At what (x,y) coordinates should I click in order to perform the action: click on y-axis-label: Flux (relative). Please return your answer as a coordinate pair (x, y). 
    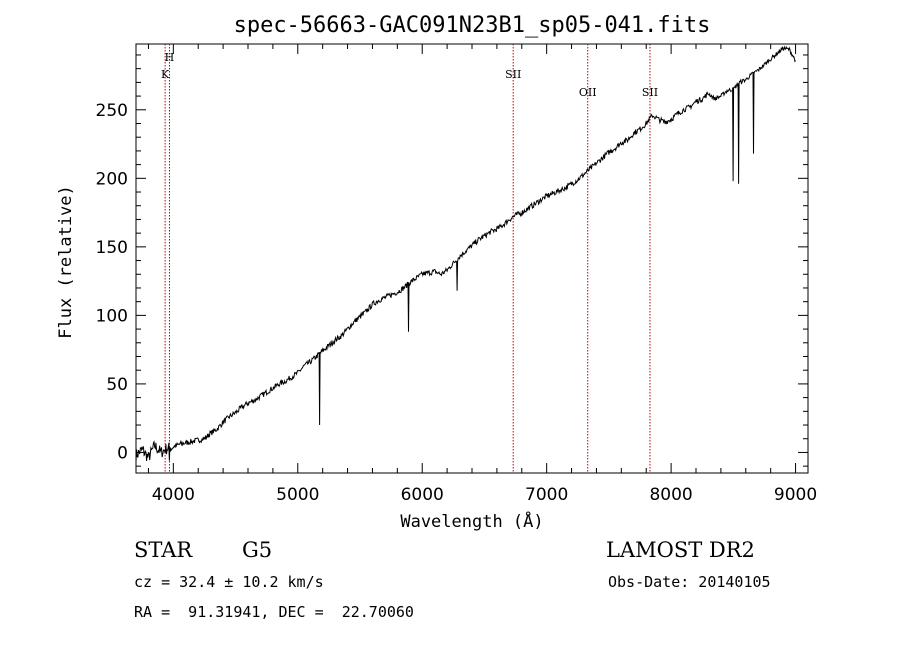
    Looking at the image, I should click on (66, 262).